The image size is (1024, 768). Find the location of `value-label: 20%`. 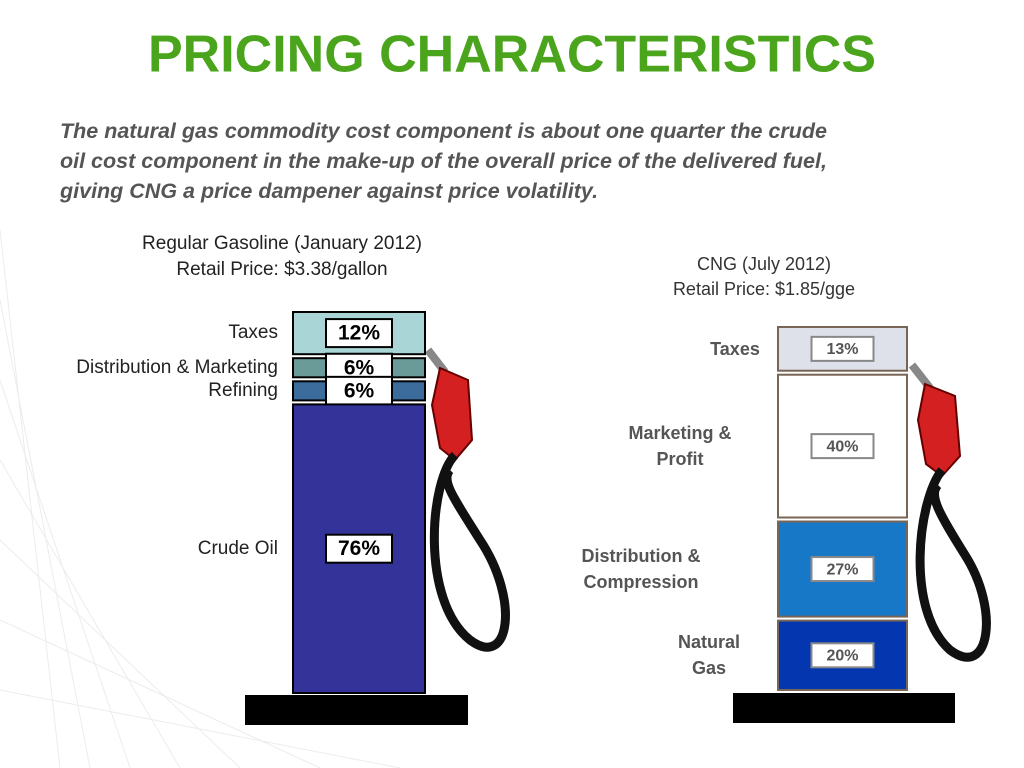

value-label: 20% is located at coordinates (842, 656).